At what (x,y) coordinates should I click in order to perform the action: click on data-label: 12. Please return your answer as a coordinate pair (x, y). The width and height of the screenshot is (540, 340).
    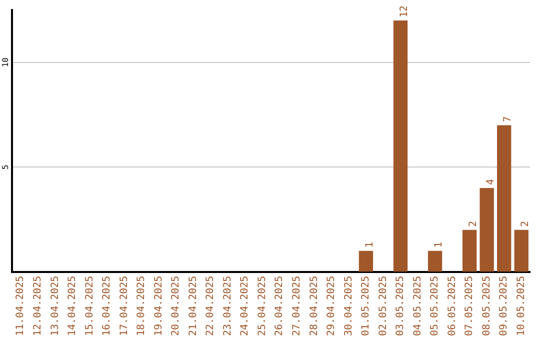
    Looking at the image, I should click on (404, 11).